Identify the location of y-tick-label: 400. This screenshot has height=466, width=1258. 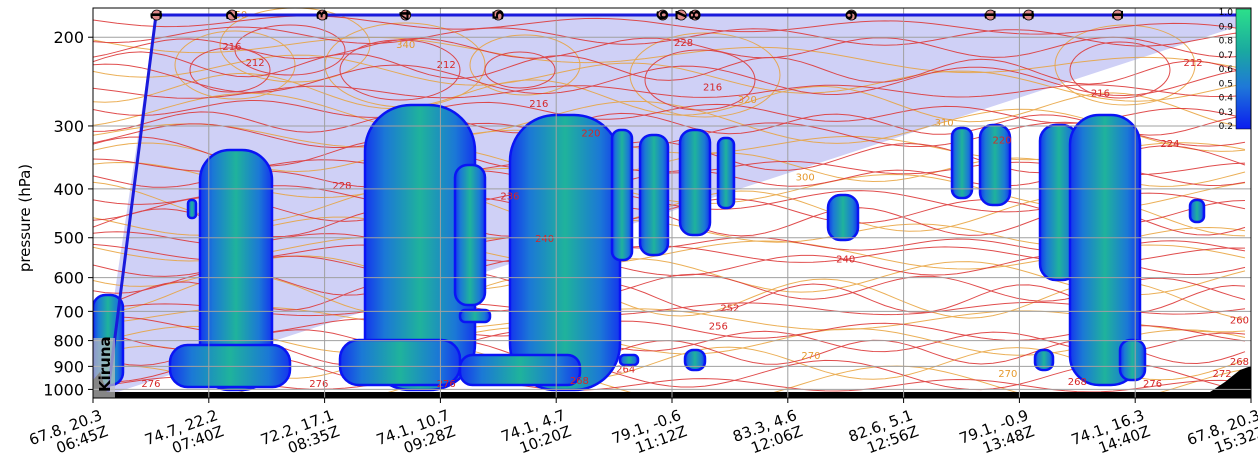
(68, 189).